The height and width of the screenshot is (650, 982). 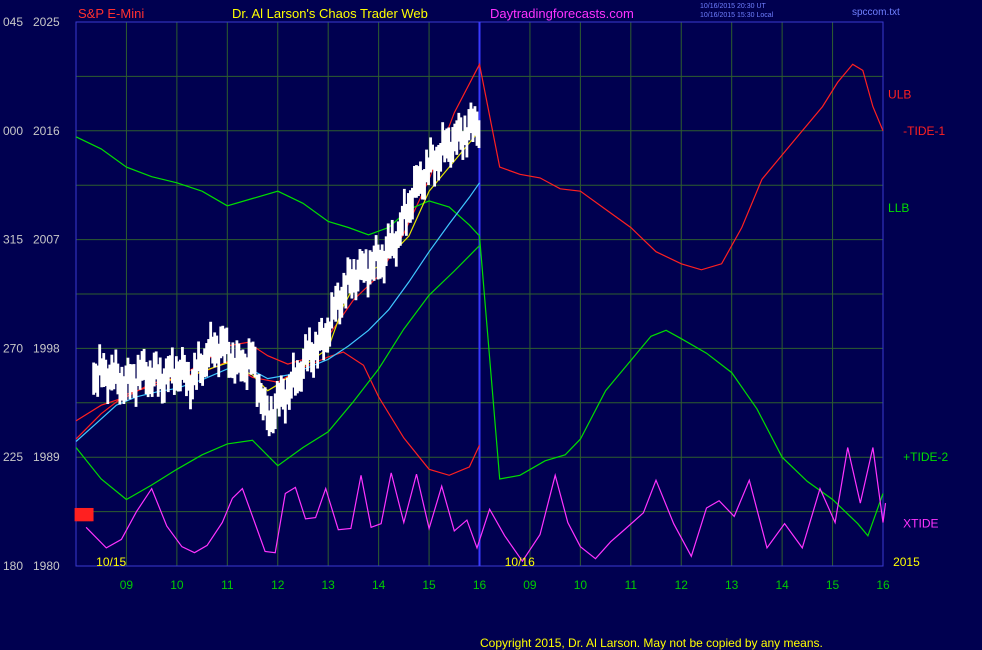 I want to click on series-label: LLB, so click(x=898, y=208).